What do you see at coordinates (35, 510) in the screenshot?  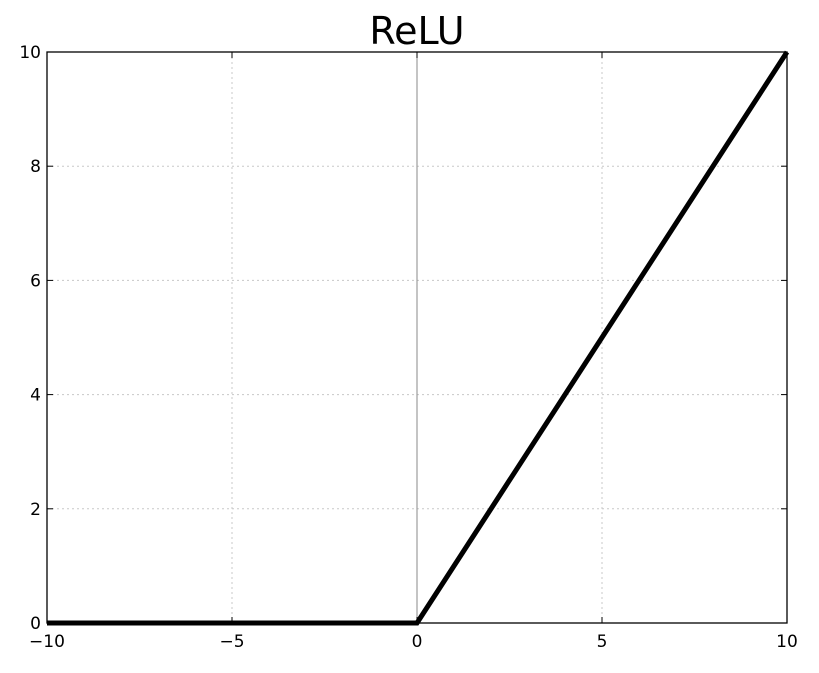 I see `y-tick-label: 2` at bounding box center [35, 510].